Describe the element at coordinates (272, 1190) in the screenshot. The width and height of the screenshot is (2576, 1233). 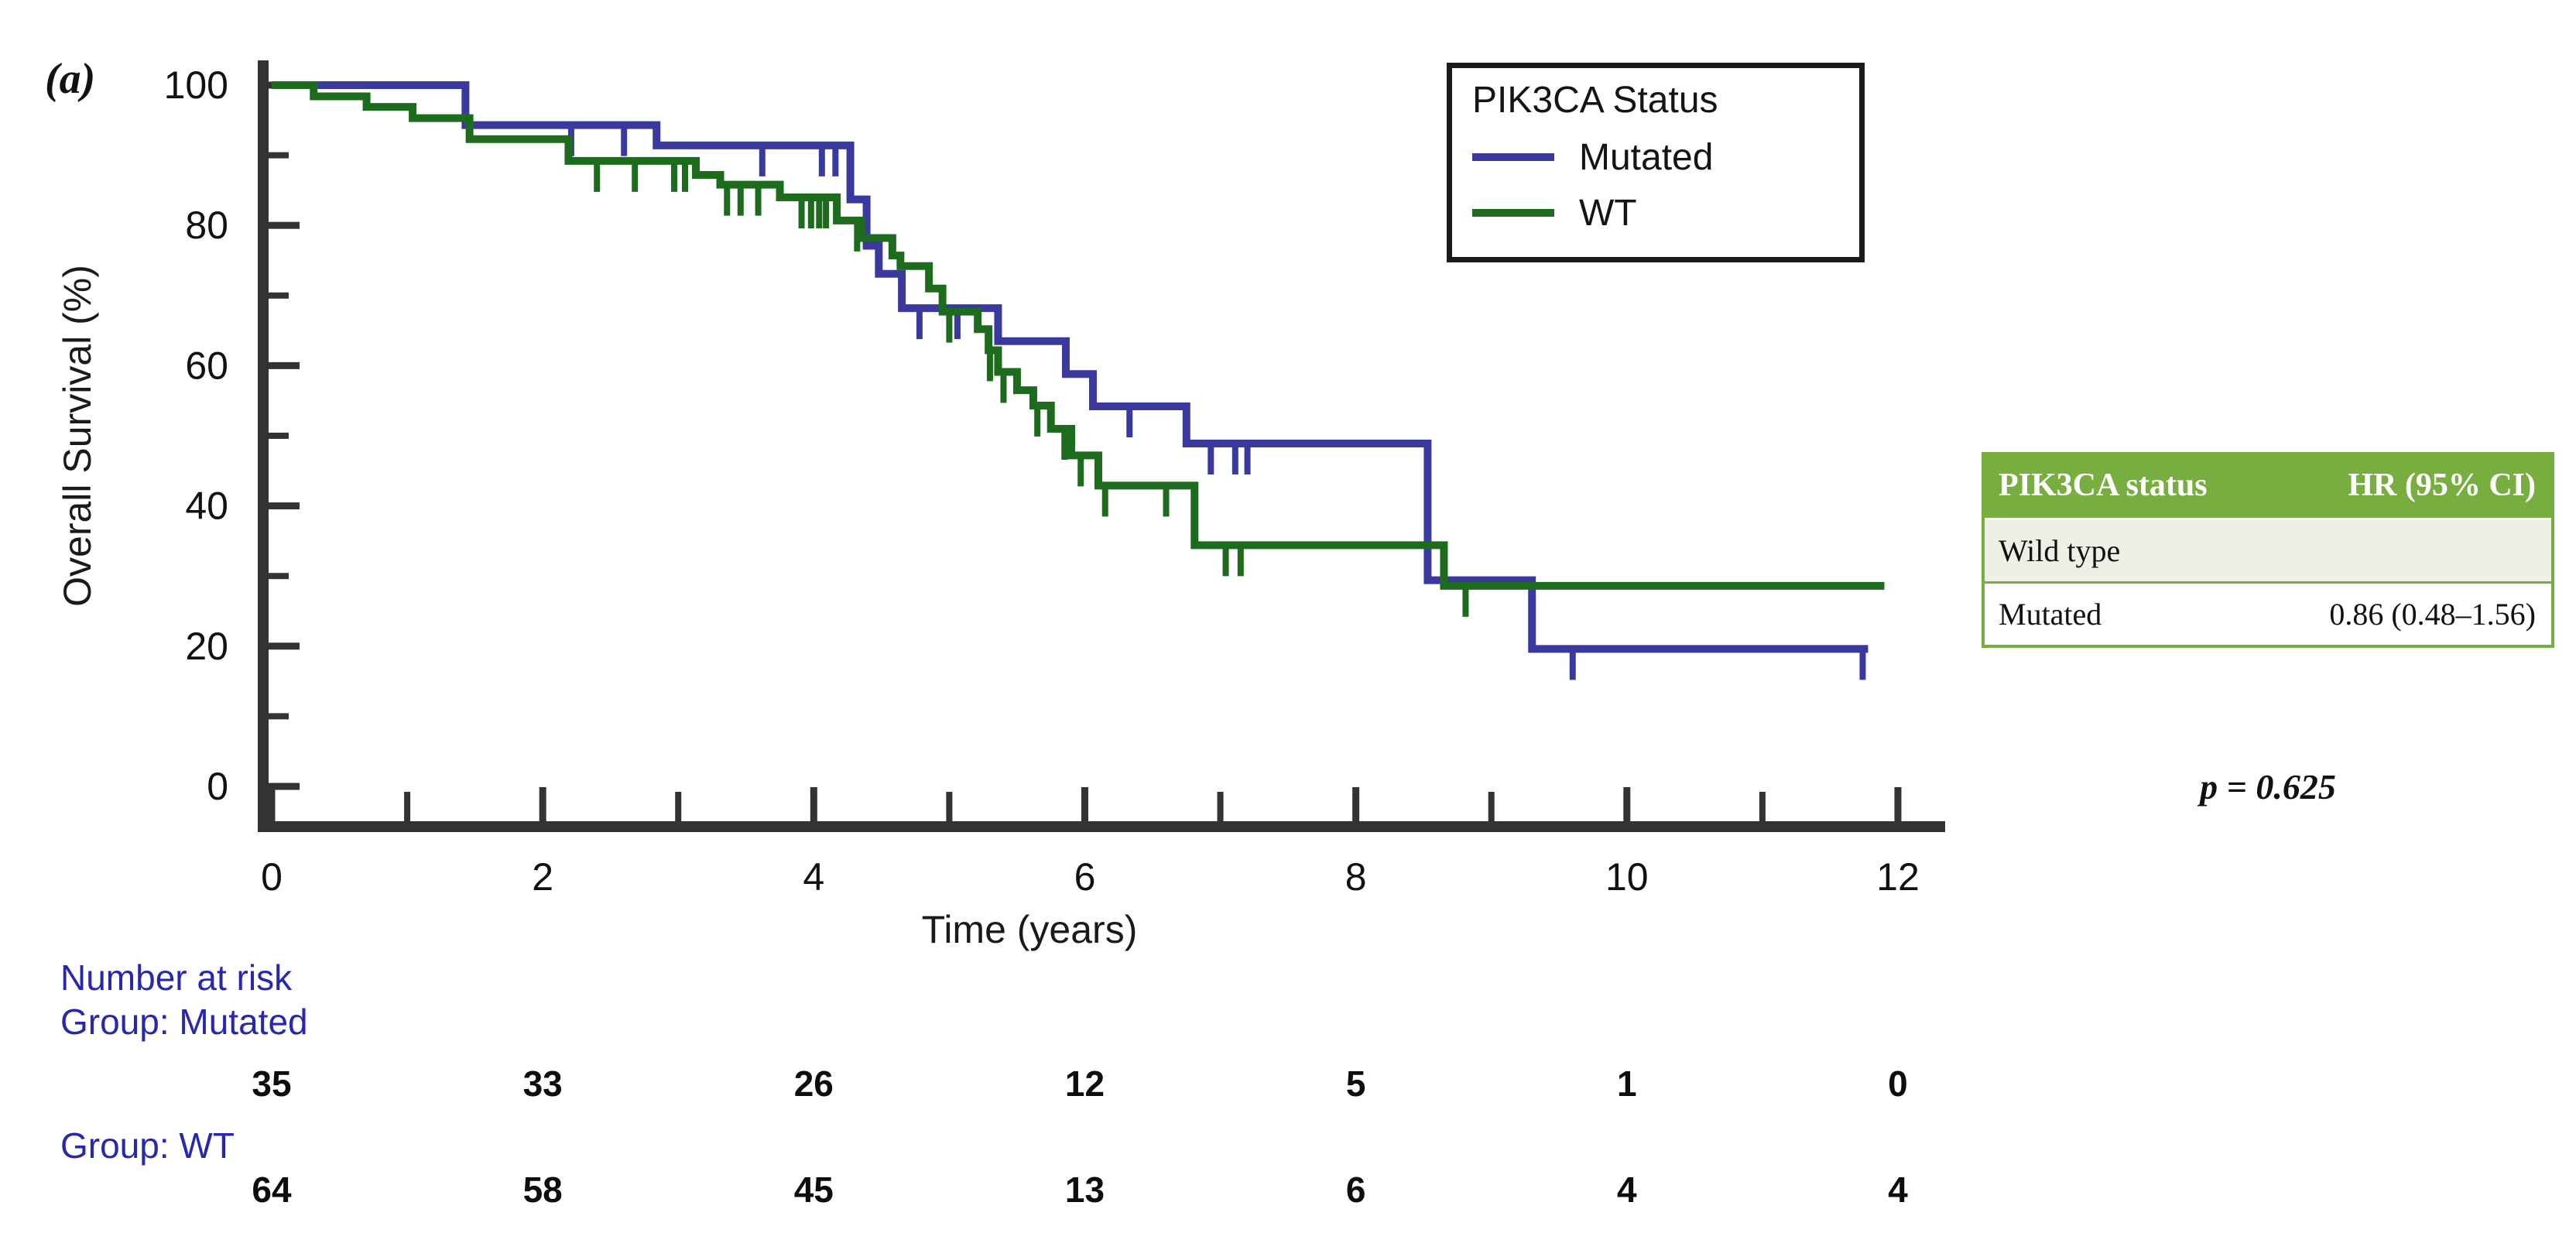
I see `risk-count: 64` at that location.